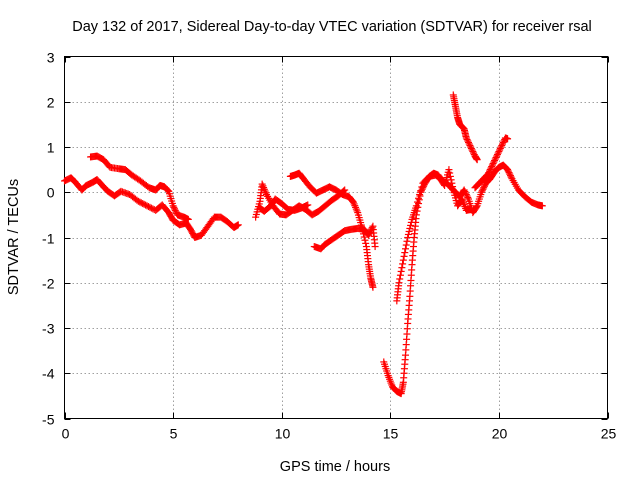 This screenshot has width=640, height=480. I want to click on y-tick-label: 1, so click(51, 148).